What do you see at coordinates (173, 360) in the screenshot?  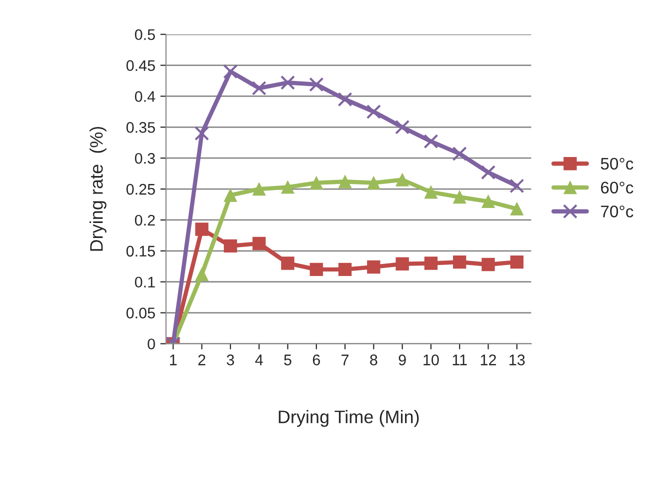 I see `x-tick-label: 1` at bounding box center [173, 360].